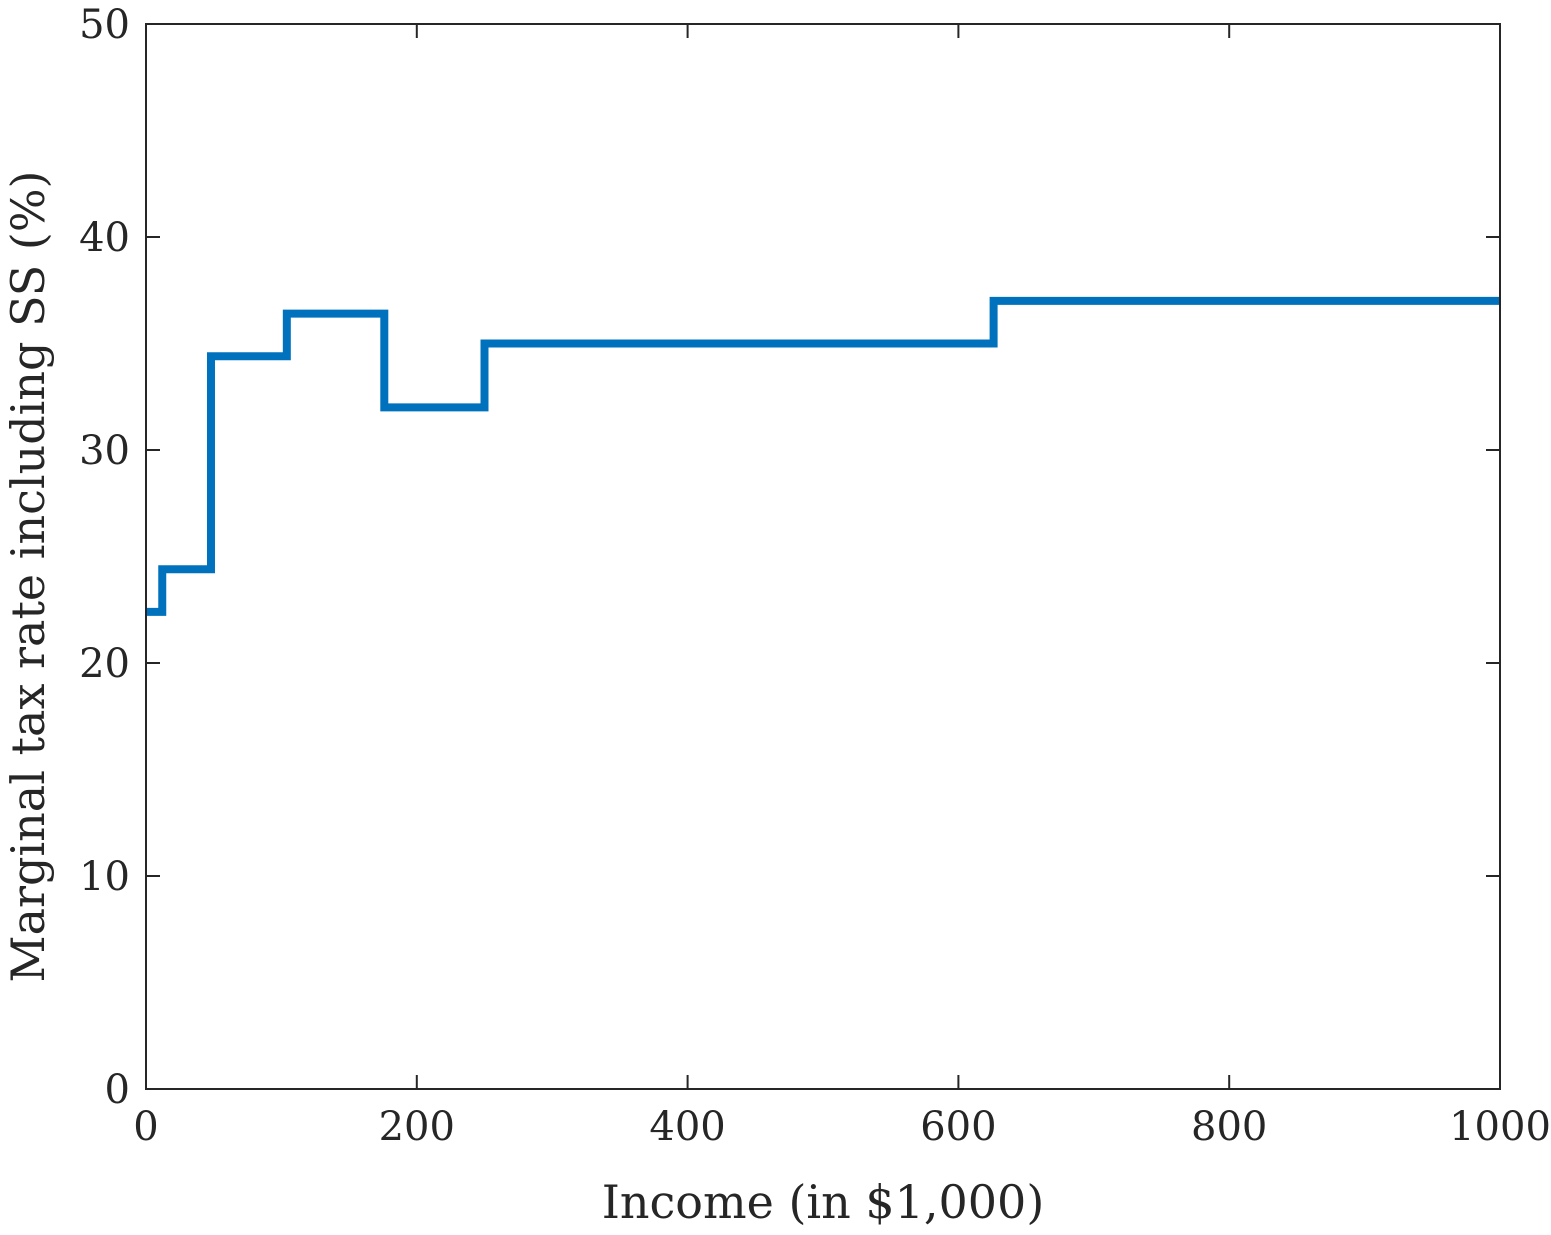 The width and height of the screenshot is (1551, 1235). I want to click on x-tick-label-5: 1000, so click(1500, 1127).